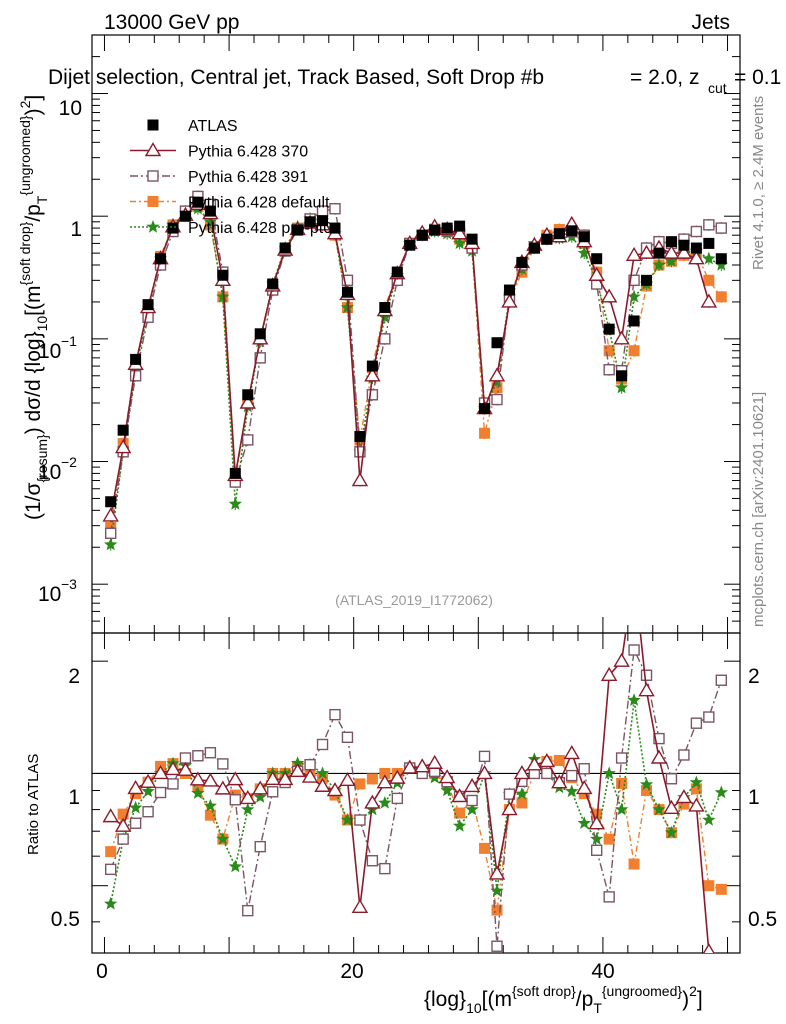 The height and width of the screenshot is (1024, 786). What do you see at coordinates (49, 594) in the screenshot?
I see `svg-text: 10` at bounding box center [49, 594].